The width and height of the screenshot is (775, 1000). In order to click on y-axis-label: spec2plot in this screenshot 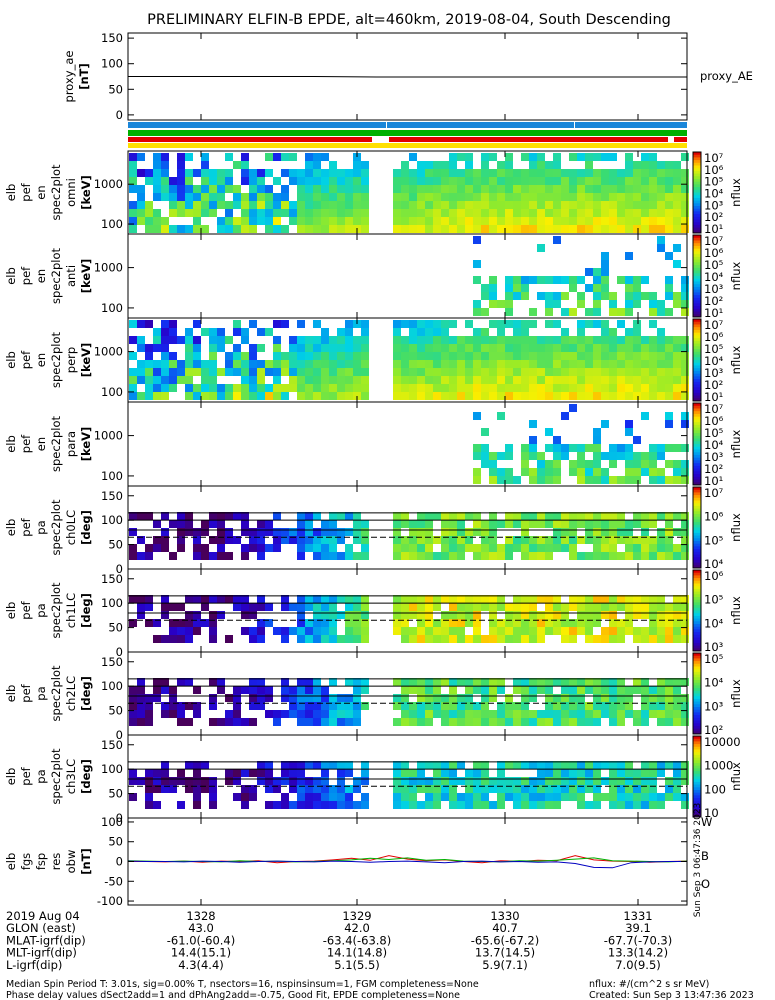, I will do `click(56, 776)`.